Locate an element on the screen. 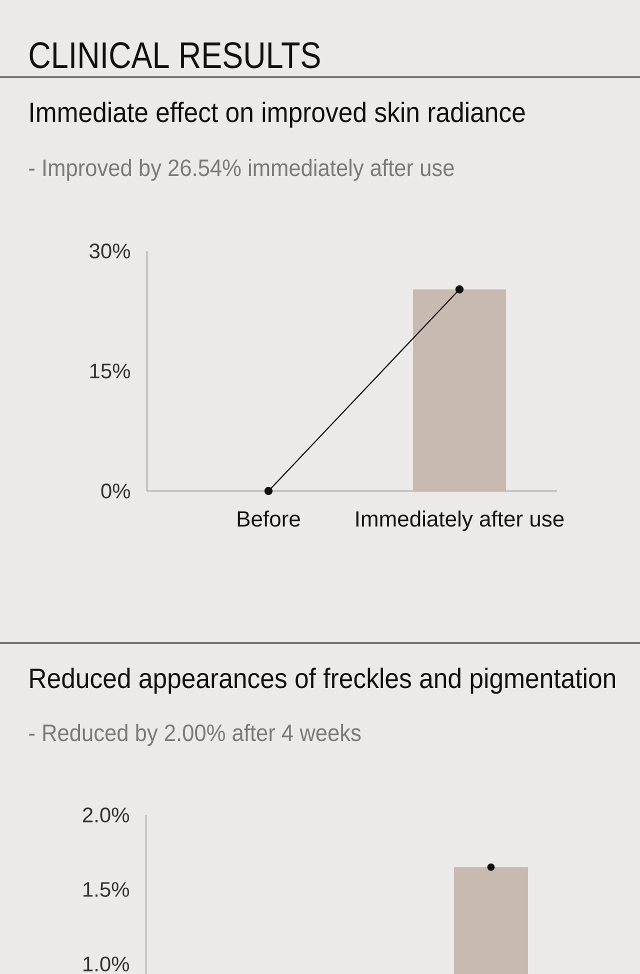  y-tick-label: 15% is located at coordinates (110, 371).